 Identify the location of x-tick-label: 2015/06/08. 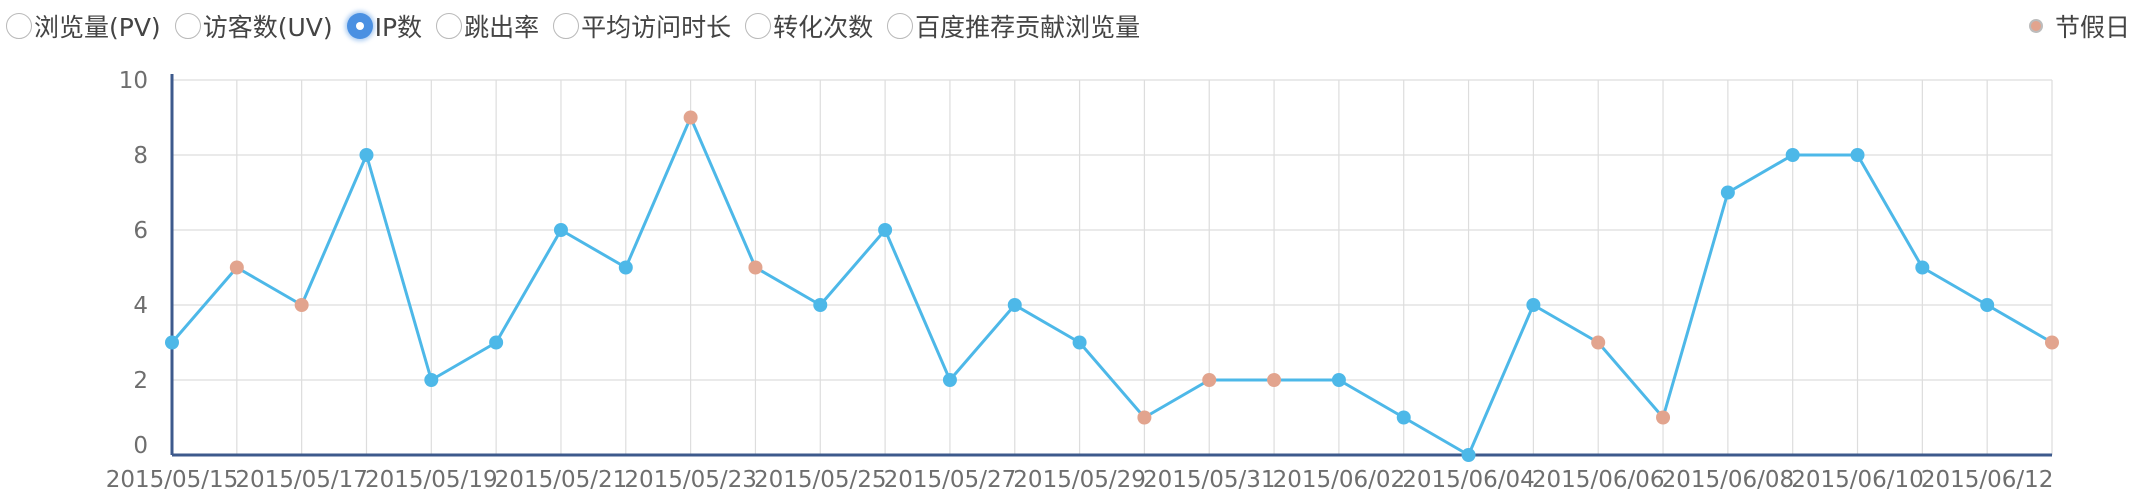
(1728, 480).